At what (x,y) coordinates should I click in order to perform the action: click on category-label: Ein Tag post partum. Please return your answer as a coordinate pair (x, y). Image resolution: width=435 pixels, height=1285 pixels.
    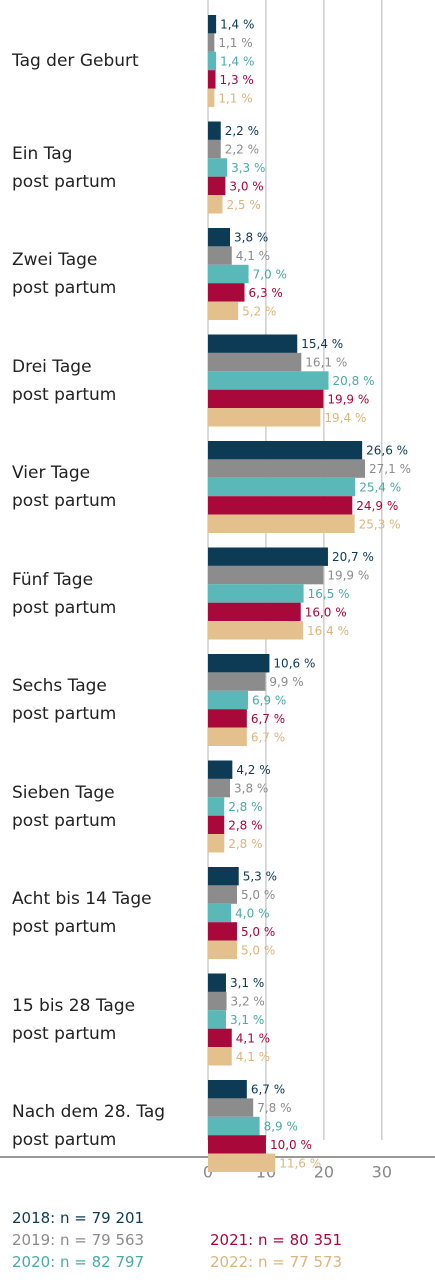
    Looking at the image, I should click on (64, 167).